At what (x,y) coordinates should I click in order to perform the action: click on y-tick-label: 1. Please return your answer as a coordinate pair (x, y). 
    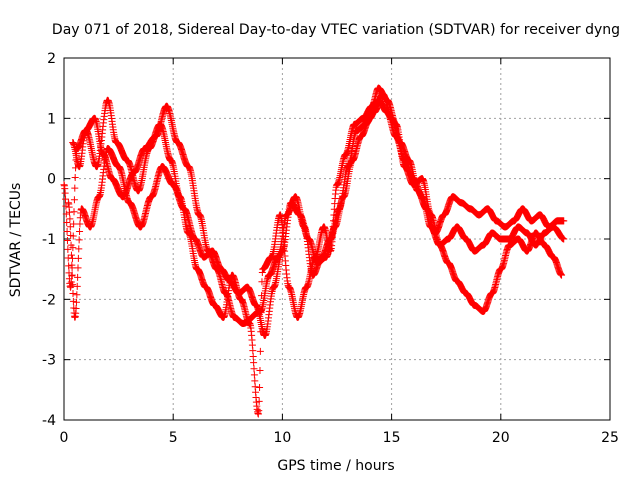
    Looking at the image, I should click on (51, 119).